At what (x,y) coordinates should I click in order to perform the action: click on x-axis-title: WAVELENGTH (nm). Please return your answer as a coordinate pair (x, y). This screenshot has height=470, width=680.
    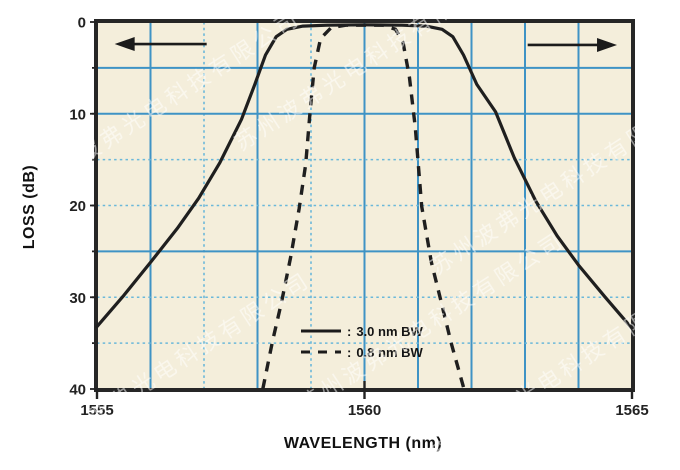
    Looking at the image, I should click on (363, 443).